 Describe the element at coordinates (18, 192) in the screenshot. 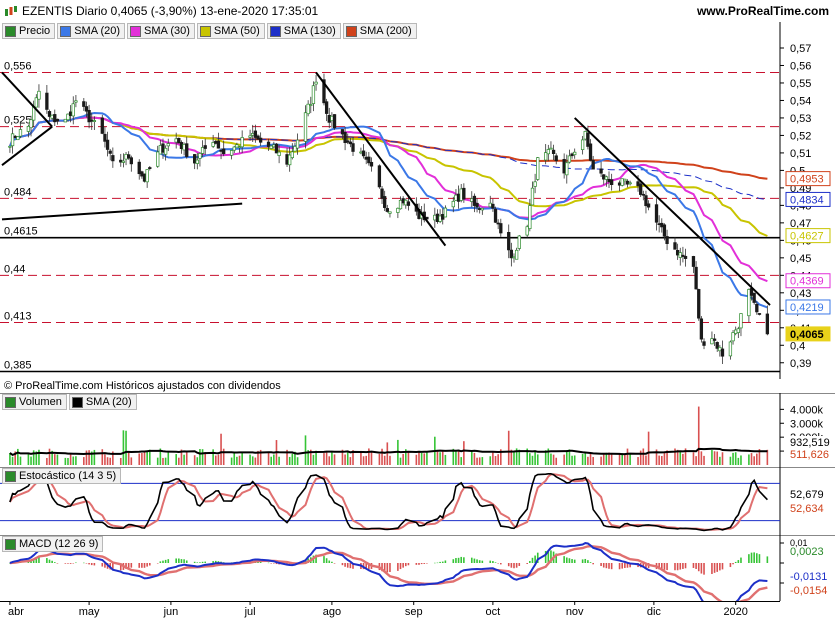

I see `level-label: 0,484` at that location.